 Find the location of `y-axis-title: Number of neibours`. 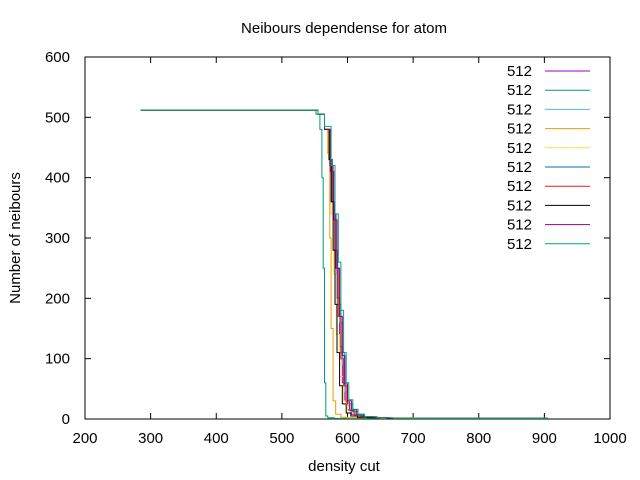

y-axis-title: Number of neibours is located at coordinates (15, 238).